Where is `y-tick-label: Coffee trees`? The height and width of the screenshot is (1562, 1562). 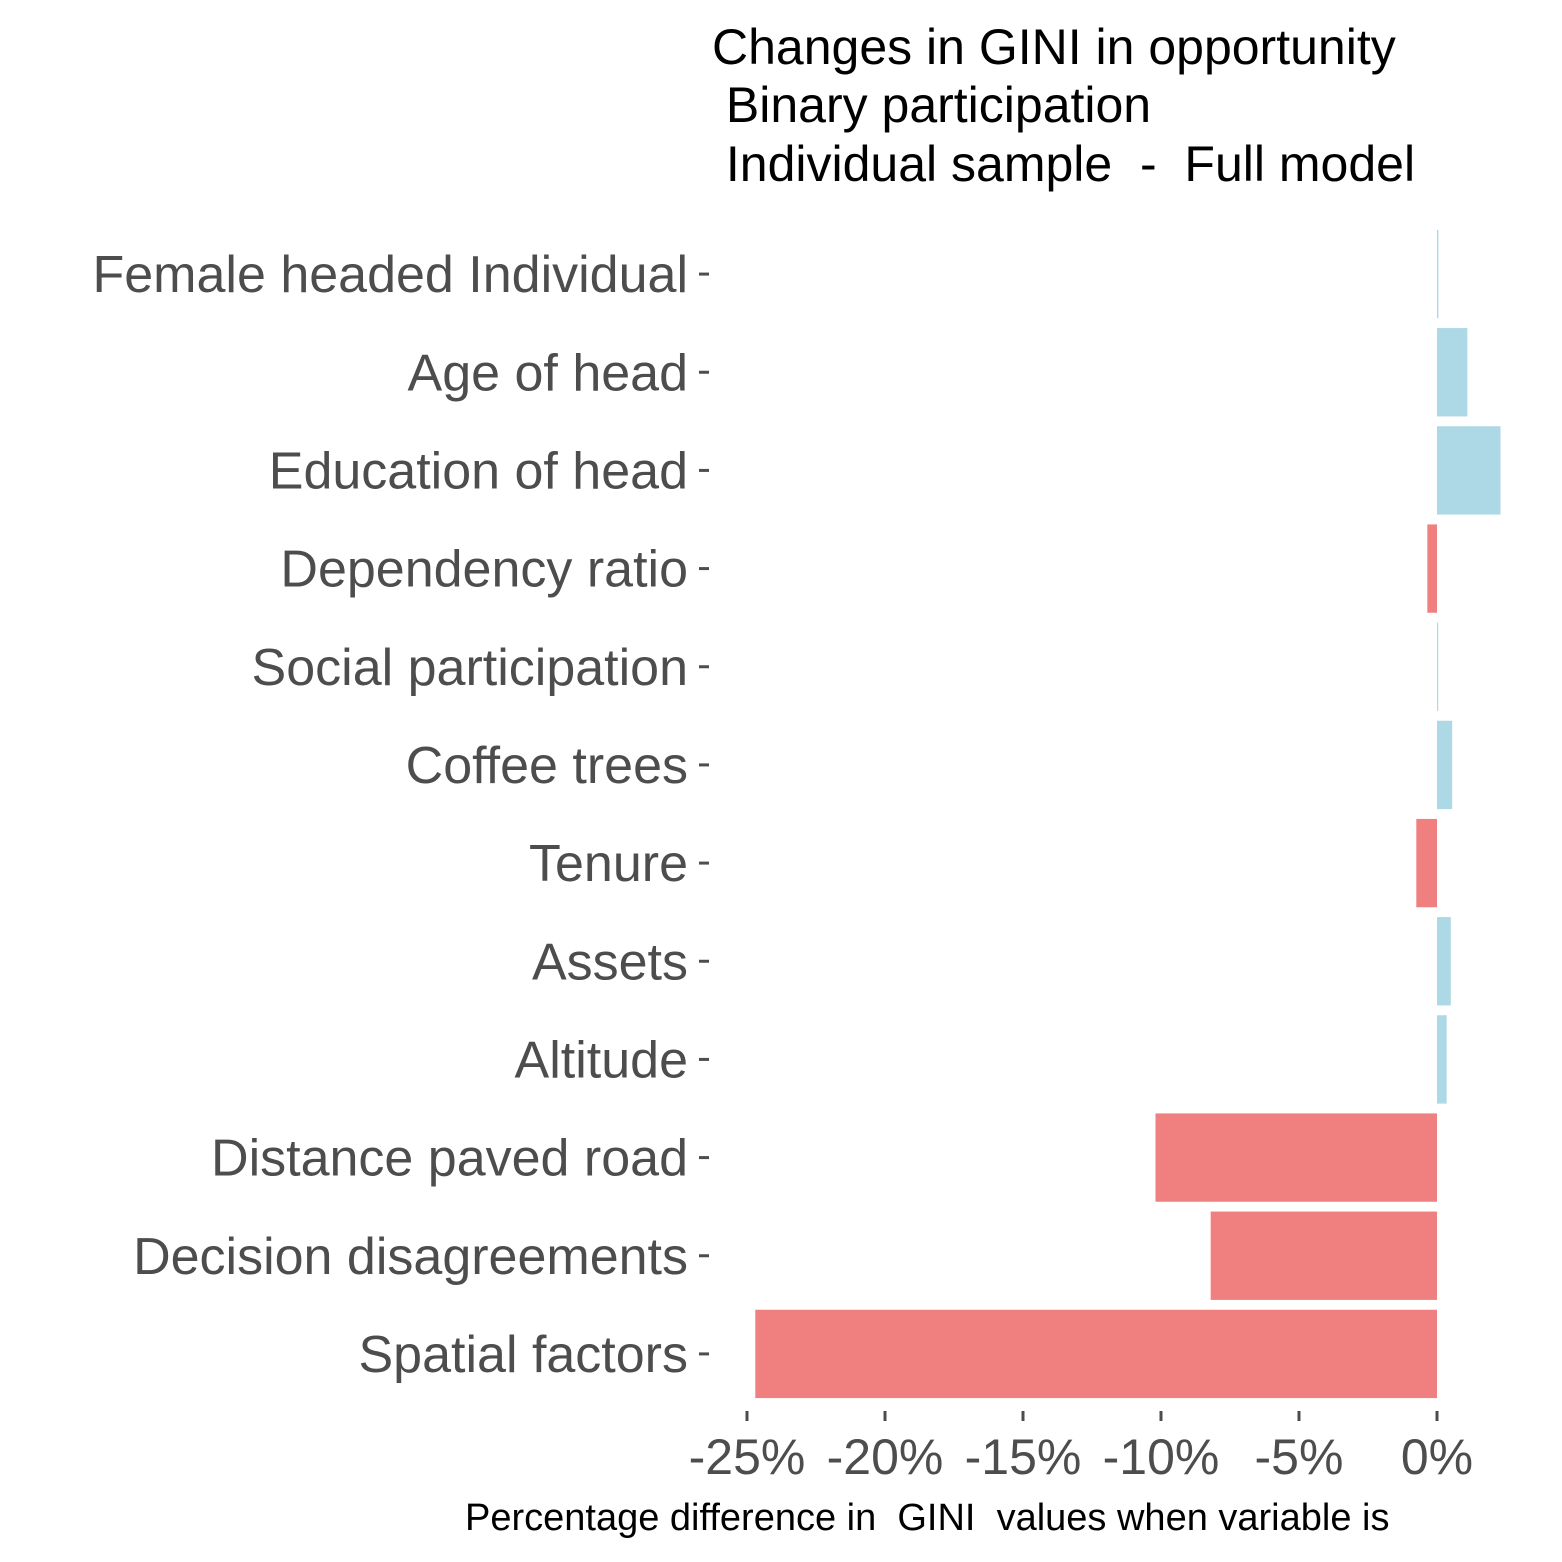 y-tick-label: Coffee trees is located at coordinates (547, 766).